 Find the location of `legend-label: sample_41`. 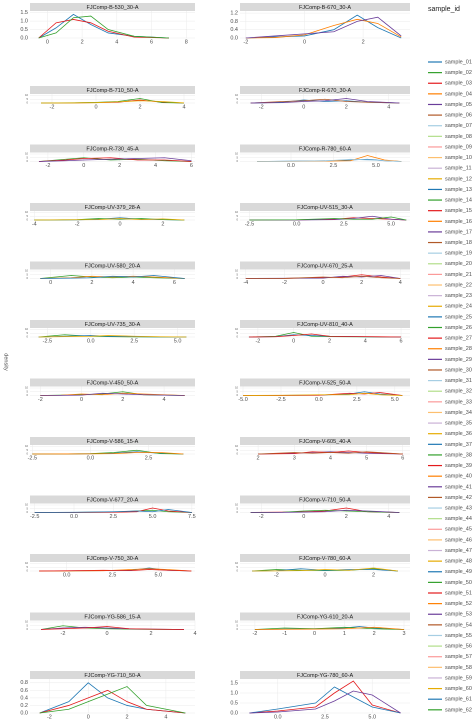

legend-label: sample_41 is located at coordinates (458, 487).